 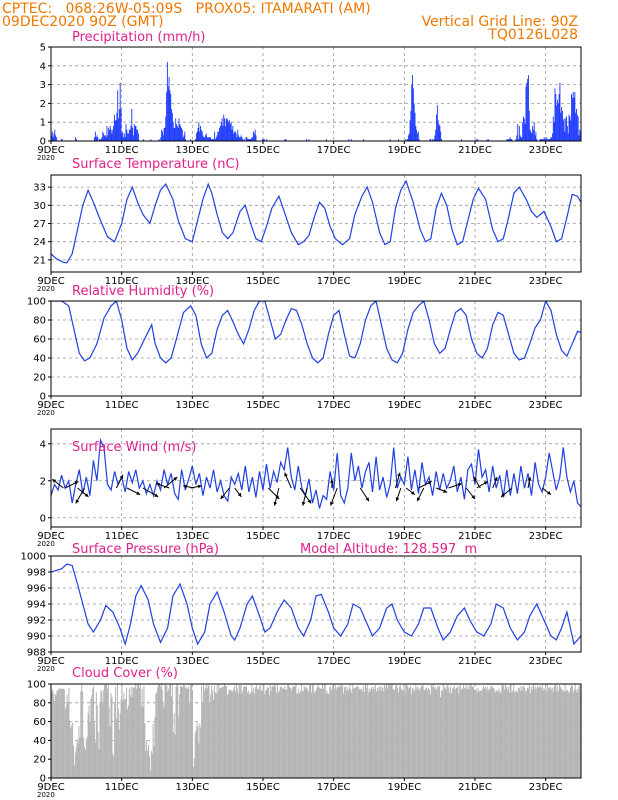 What do you see at coordinates (316, 332) in the screenshot?
I see `rh-series-line` at bounding box center [316, 332].